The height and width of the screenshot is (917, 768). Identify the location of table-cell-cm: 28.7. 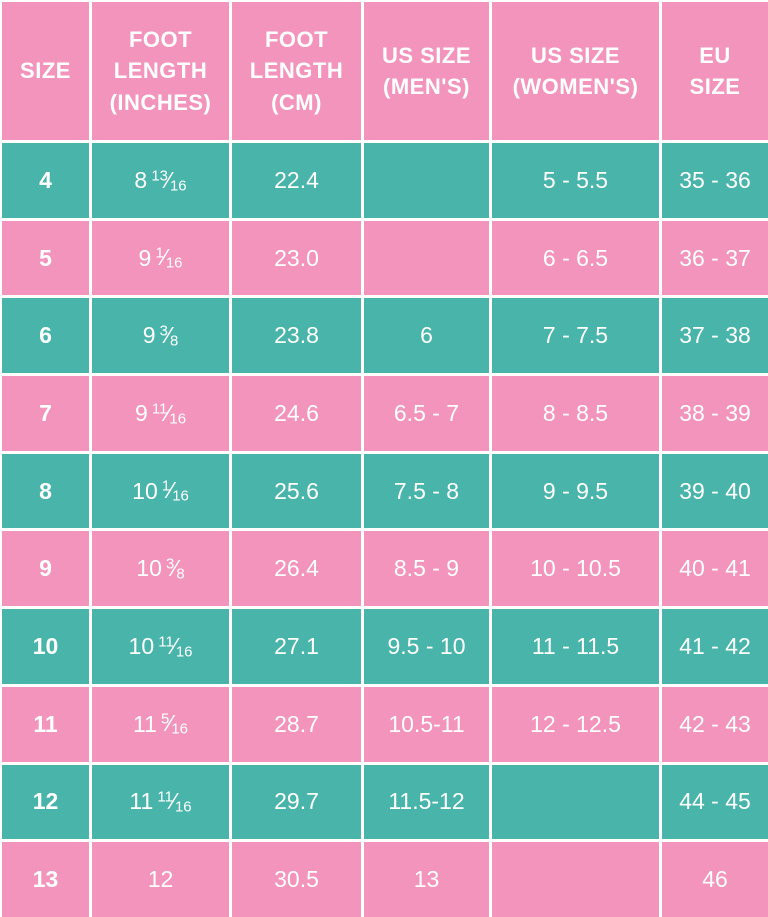
(296, 724).